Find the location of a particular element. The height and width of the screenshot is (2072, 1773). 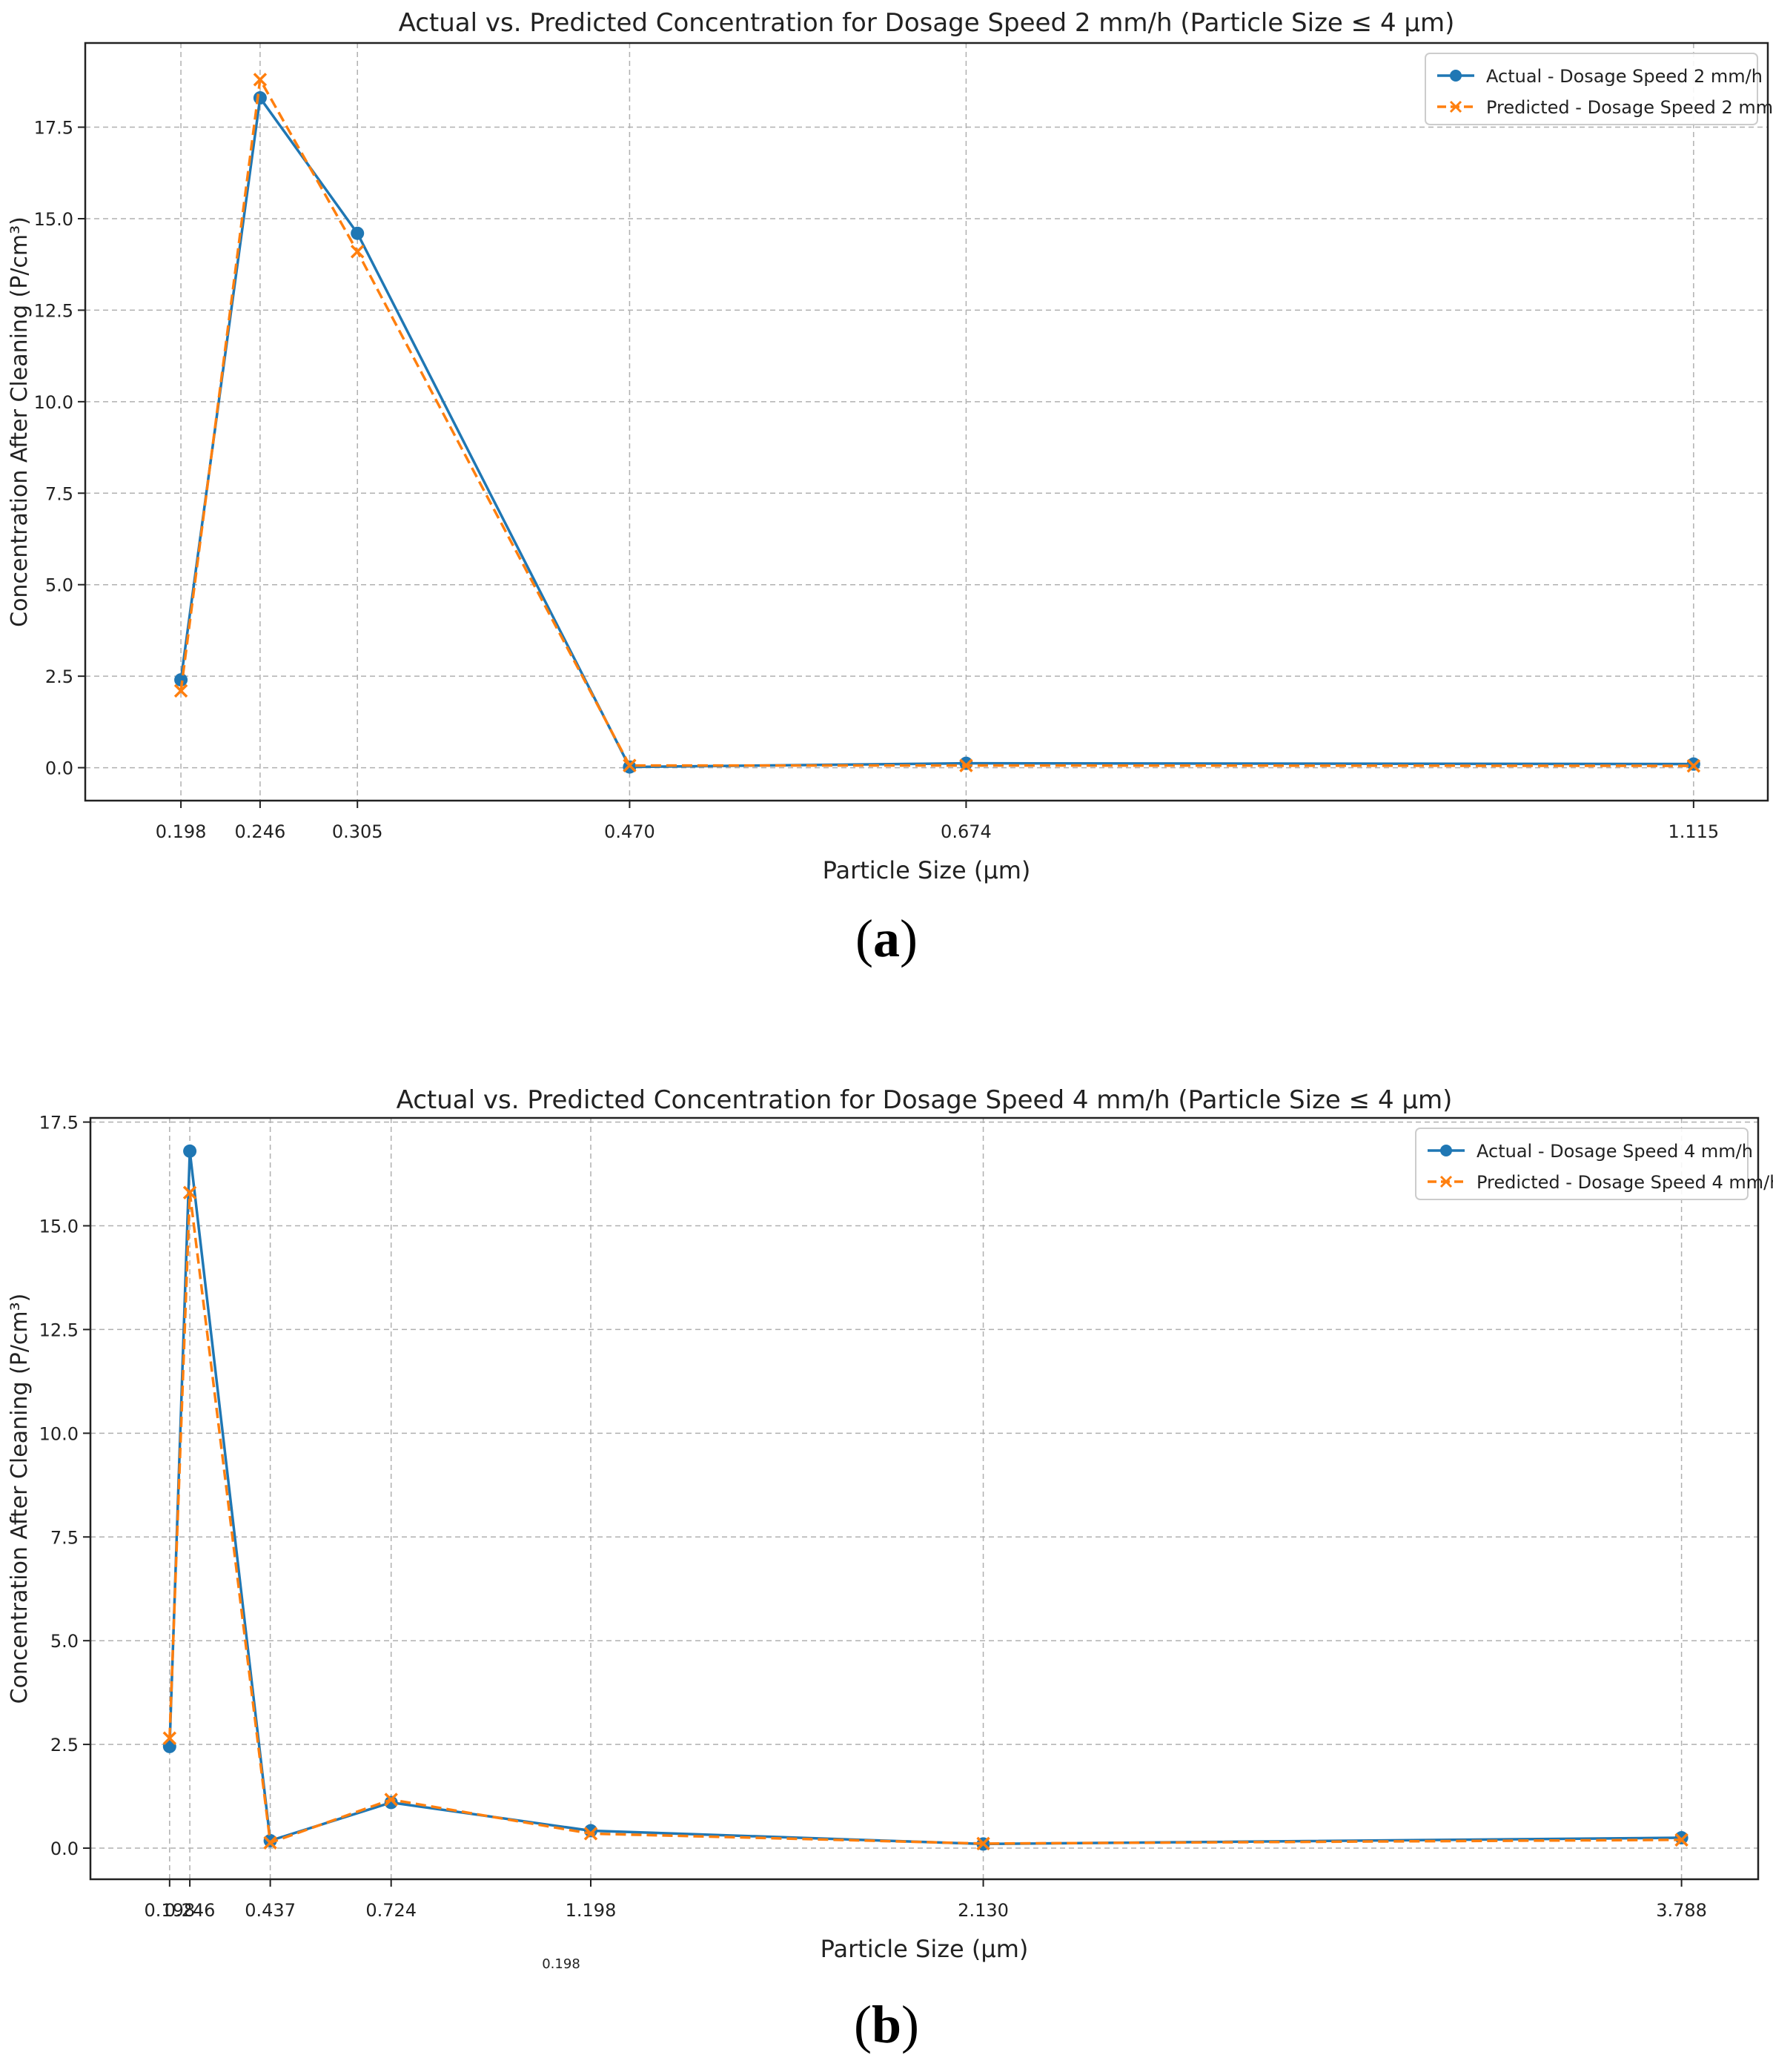

legend-label-predicted: Predicted - Dosage Speed 2 mm/h is located at coordinates (1629, 108).